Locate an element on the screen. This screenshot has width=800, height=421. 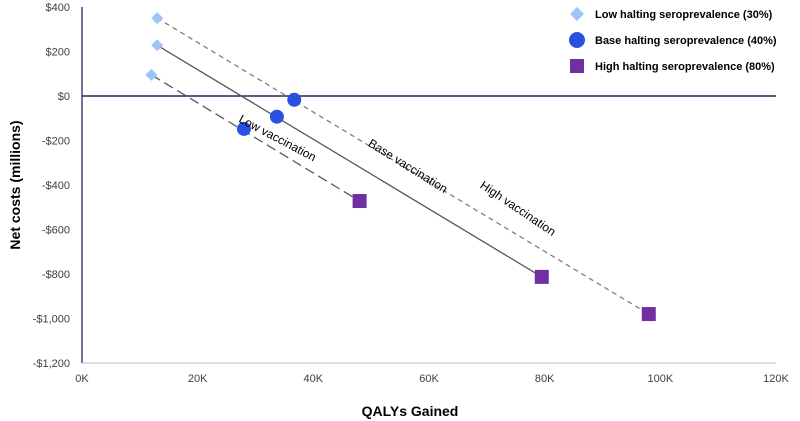
x-tick-label: 80K is located at coordinates (545, 379).